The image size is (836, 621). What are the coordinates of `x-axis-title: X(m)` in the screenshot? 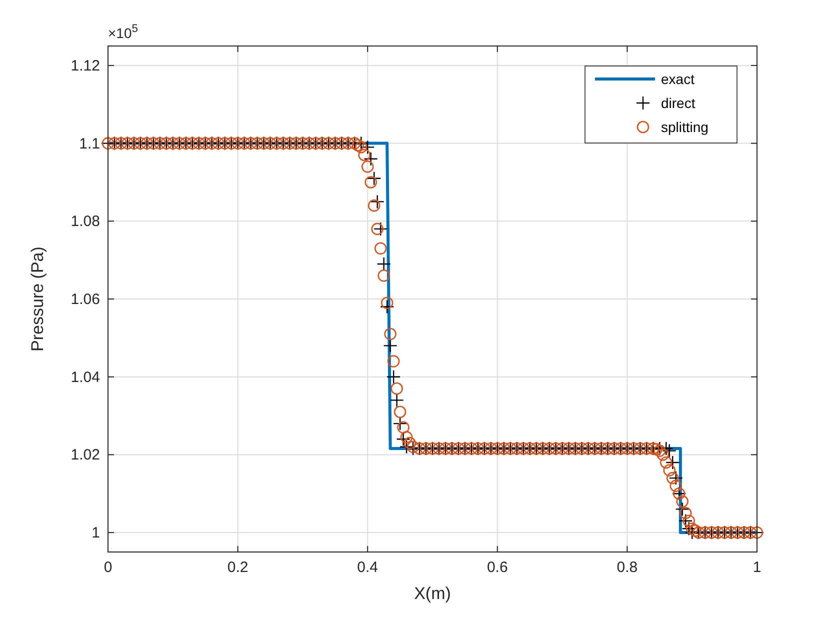 It's located at (432, 593).